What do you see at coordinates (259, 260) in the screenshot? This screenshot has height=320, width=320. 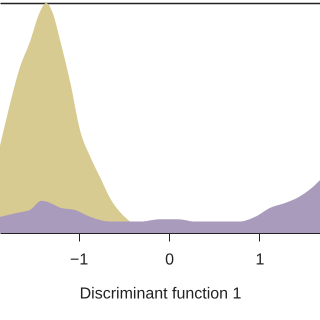 I see `x-tick-label: 1` at bounding box center [259, 260].